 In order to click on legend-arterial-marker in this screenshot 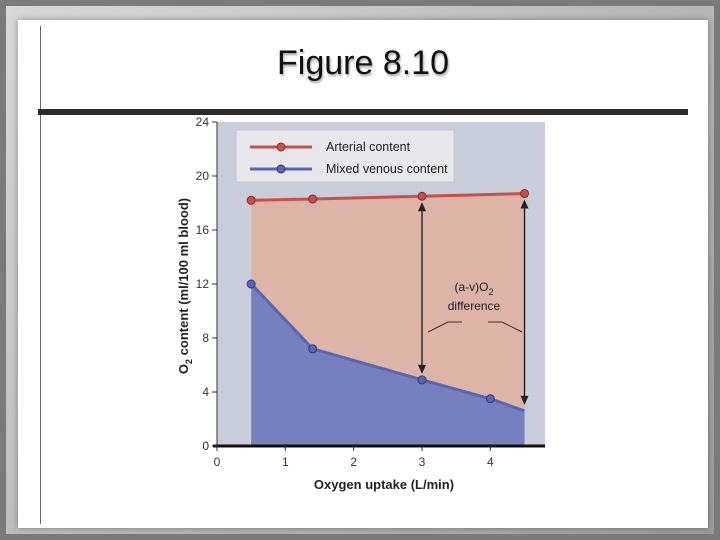, I will do `click(281, 147)`.